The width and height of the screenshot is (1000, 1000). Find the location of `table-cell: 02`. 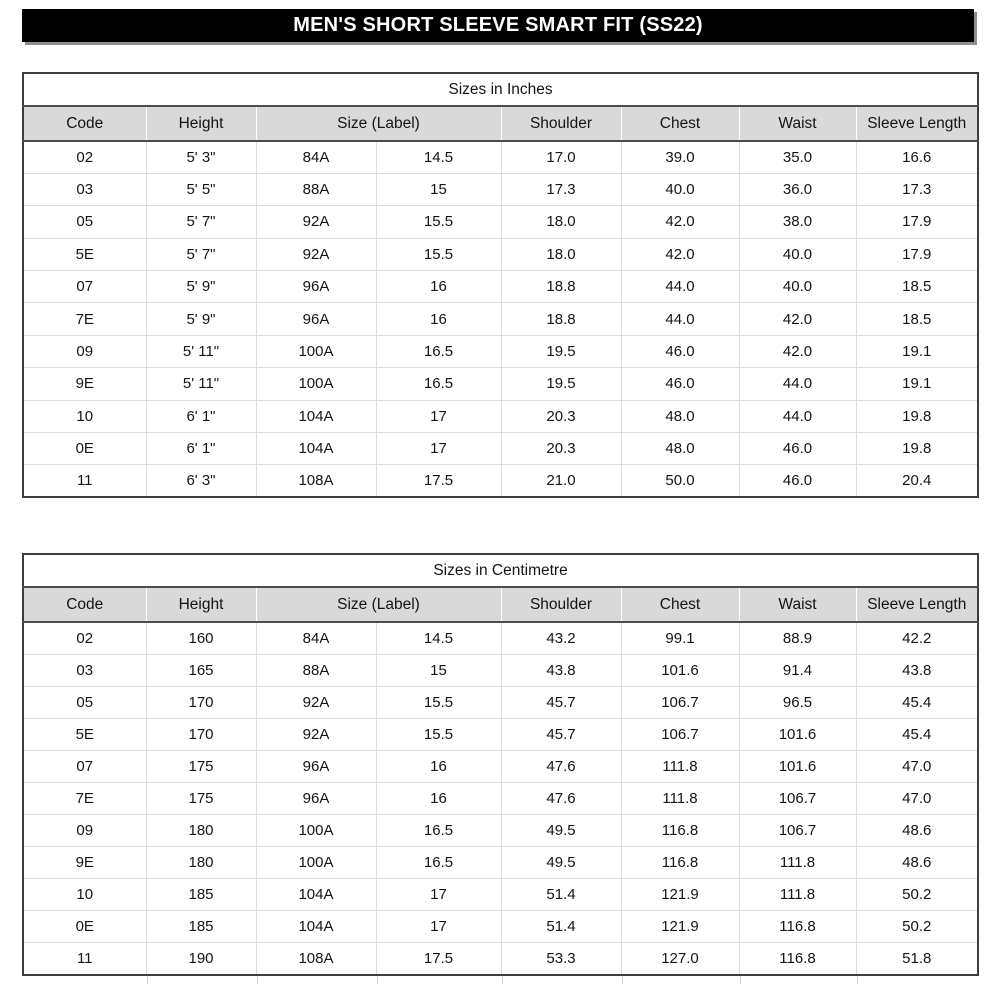

table-cell: 02 is located at coordinates (84, 638).